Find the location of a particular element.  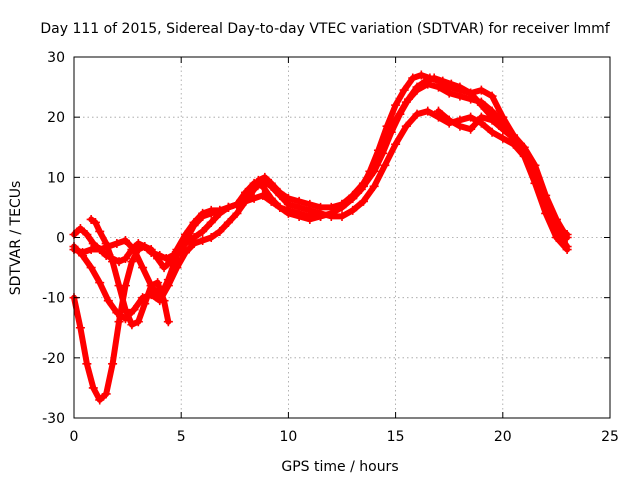

y-tick-label: 20 is located at coordinates (56, 118).